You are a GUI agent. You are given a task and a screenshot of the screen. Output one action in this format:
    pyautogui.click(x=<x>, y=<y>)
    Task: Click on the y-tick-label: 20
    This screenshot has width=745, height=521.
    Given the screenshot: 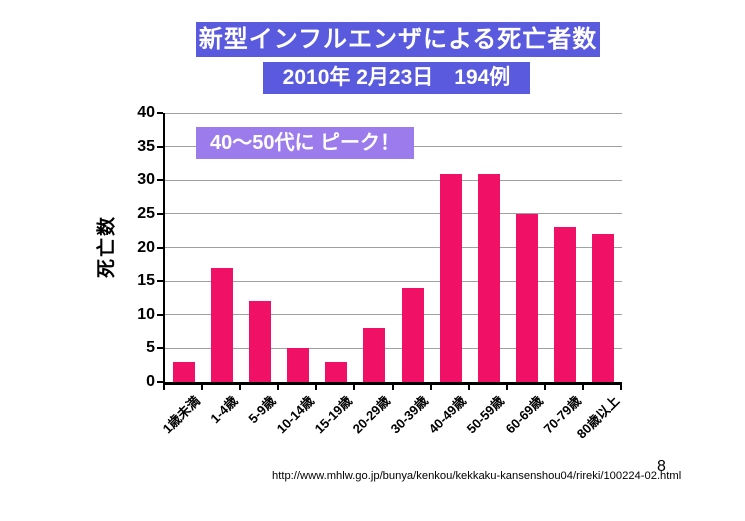 What is the action you would take?
    pyautogui.click(x=146, y=247)
    